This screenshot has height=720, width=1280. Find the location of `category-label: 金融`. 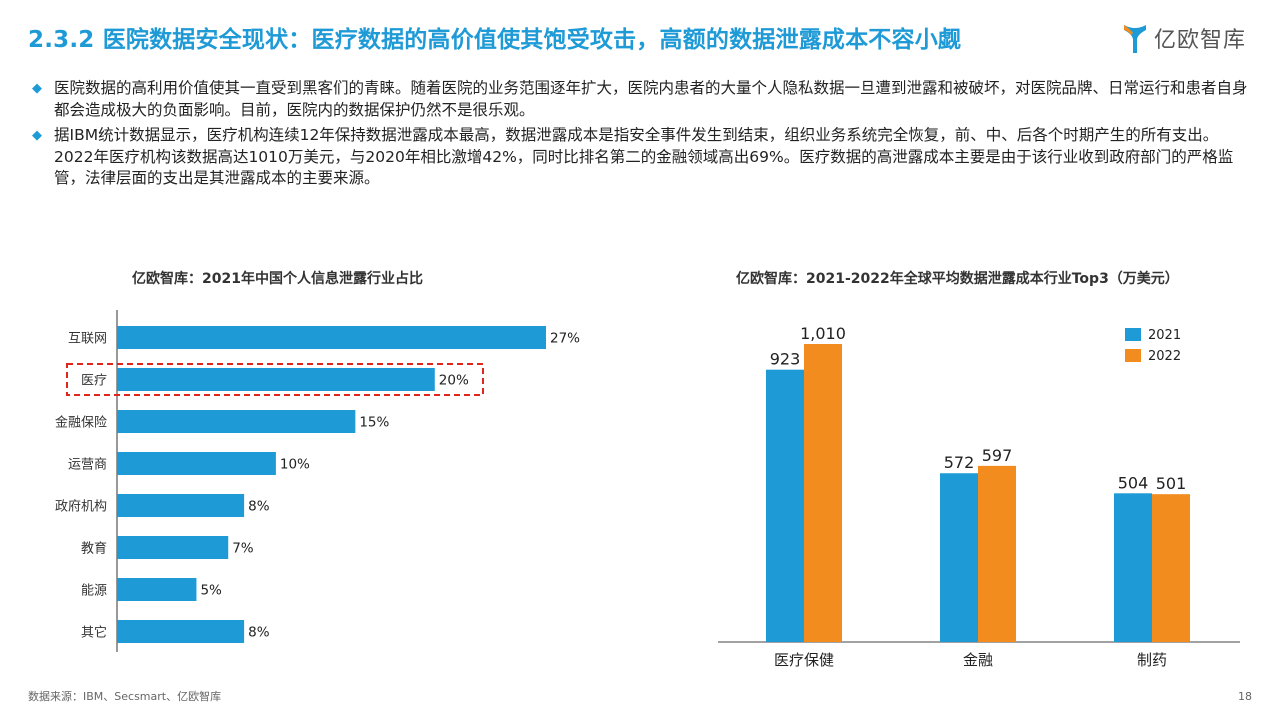

category-label: 金融 is located at coordinates (978, 660).